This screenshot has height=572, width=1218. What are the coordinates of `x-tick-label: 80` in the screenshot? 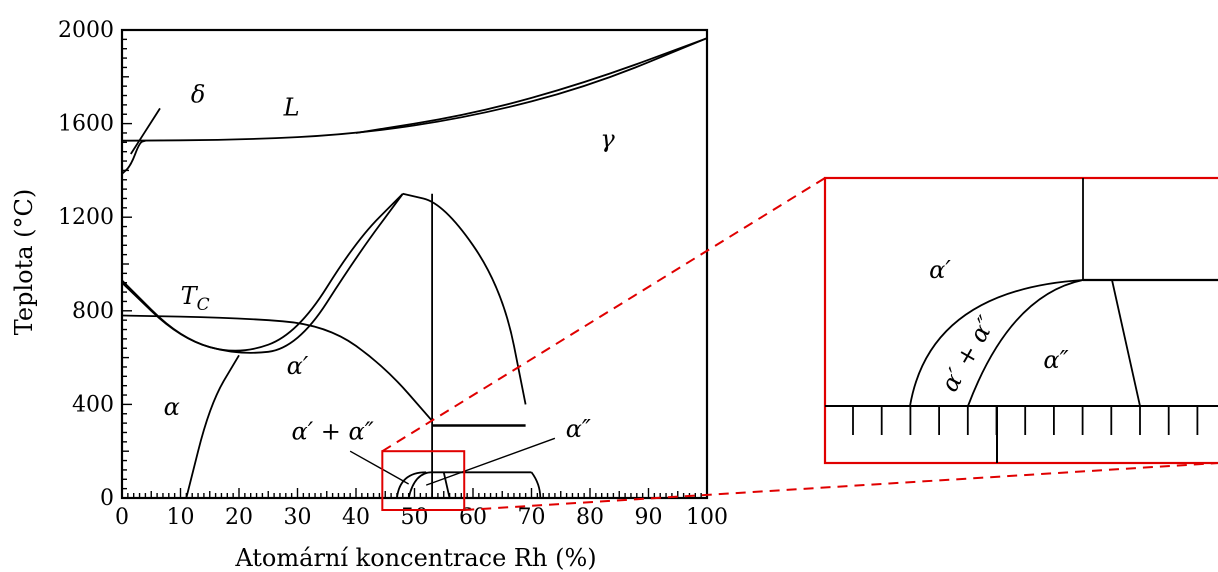 It's located at (590, 517).